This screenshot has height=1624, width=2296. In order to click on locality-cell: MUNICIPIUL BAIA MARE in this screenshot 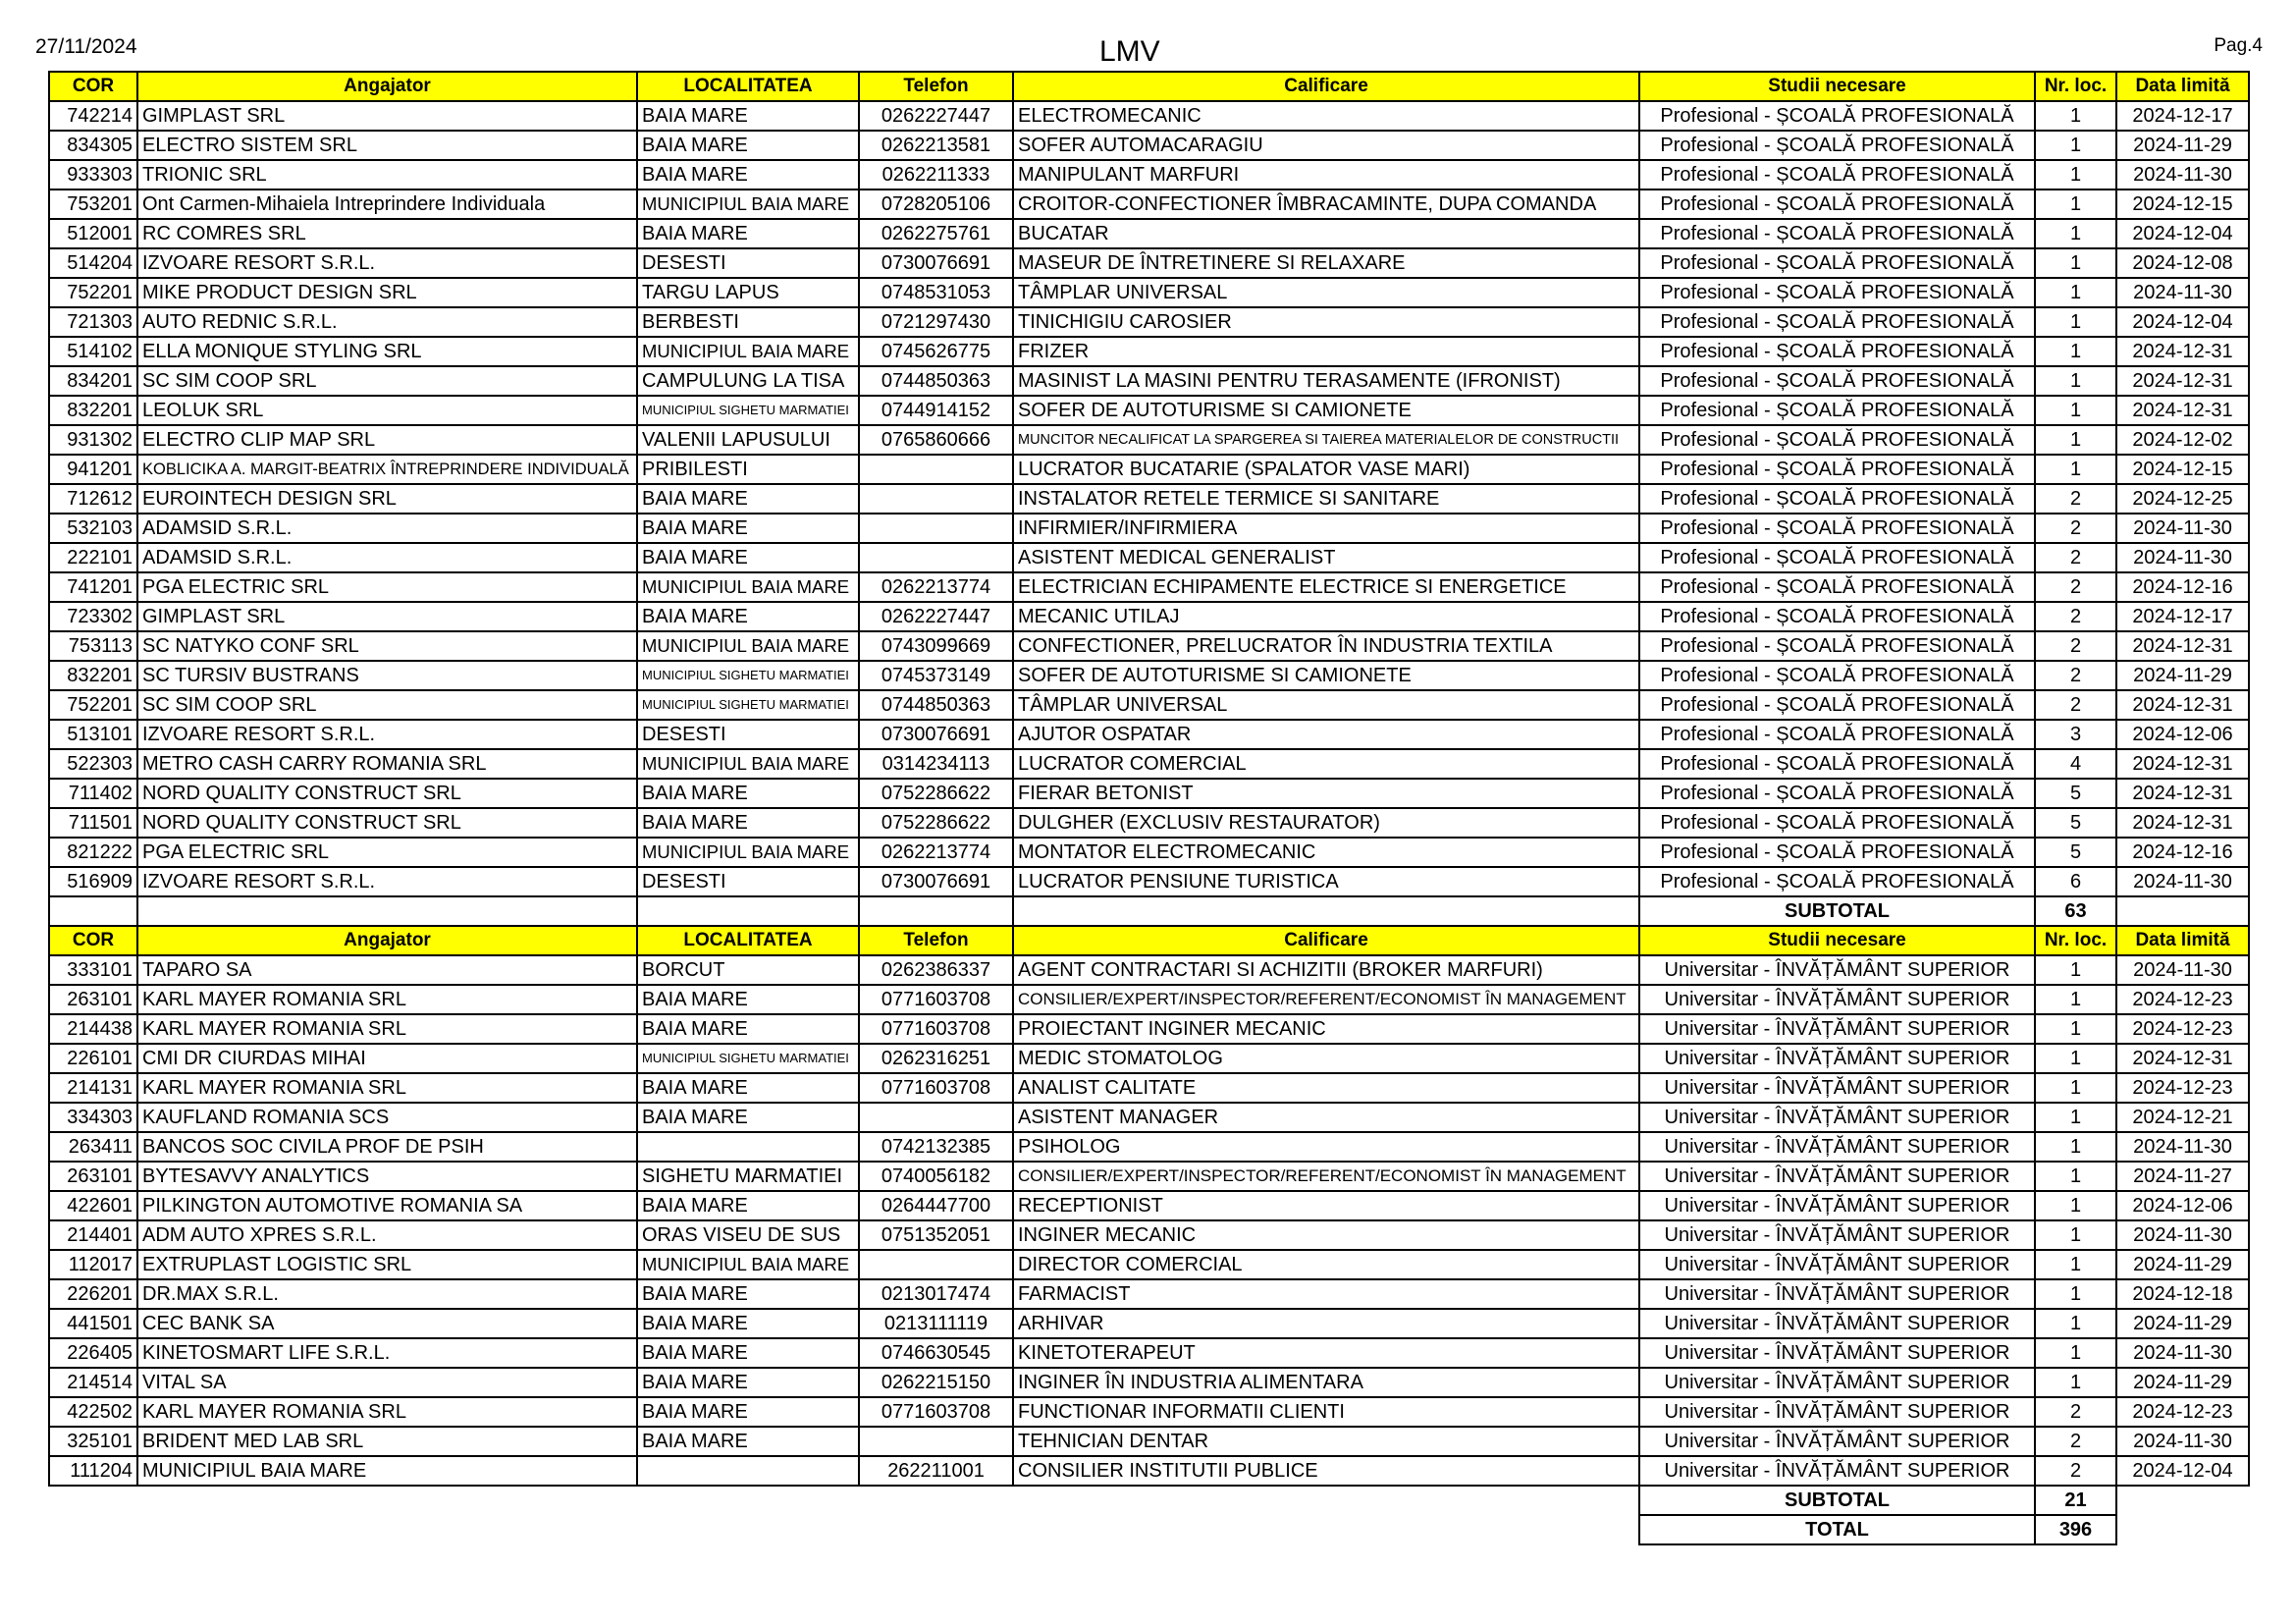, I will do `click(748, 204)`.